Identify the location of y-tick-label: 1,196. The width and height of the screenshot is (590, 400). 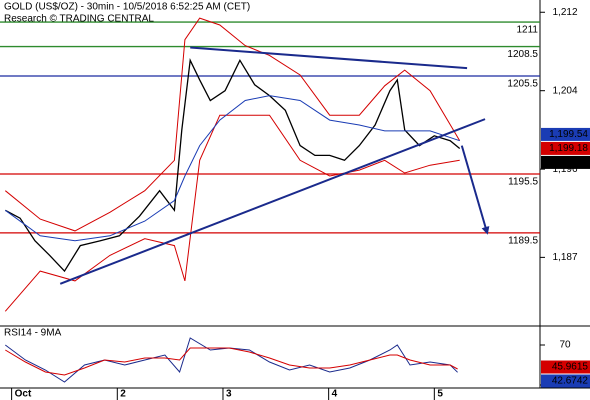
(564, 169).